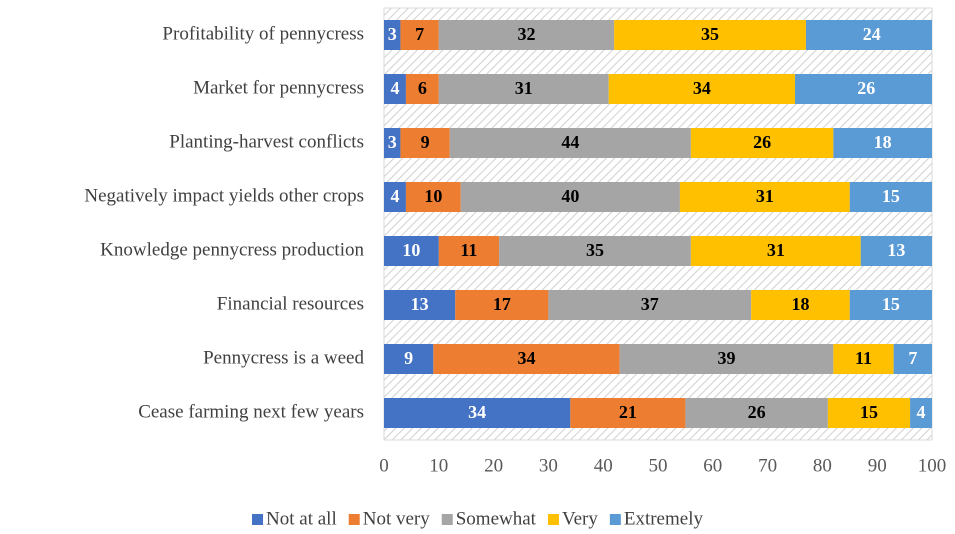 The width and height of the screenshot is (955, 534). I want to click on x-tick-label: 40, so click(603, 465).